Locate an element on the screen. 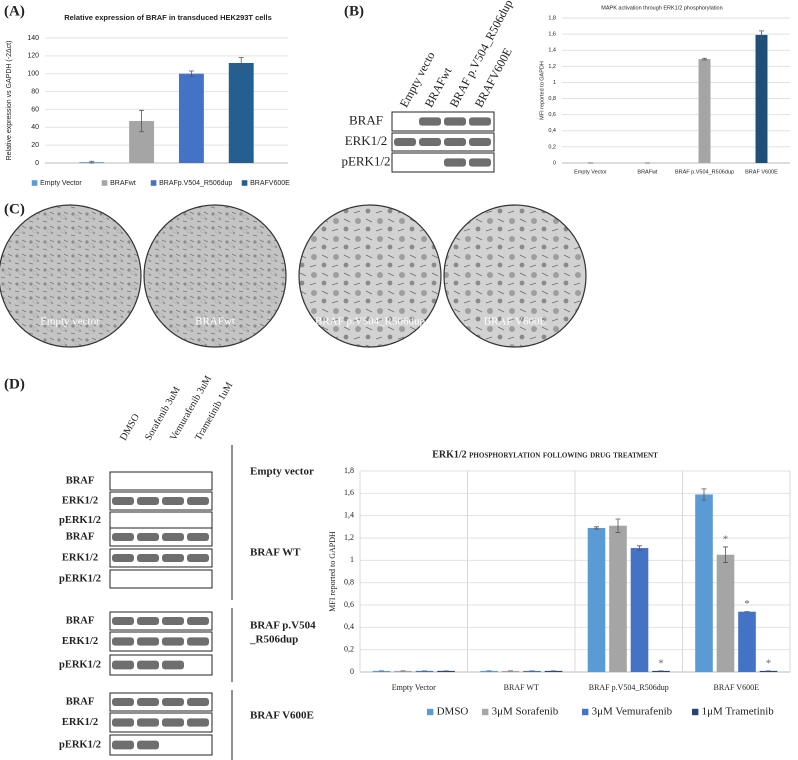 This screenshot has width=798, height=760. y-tick-label: 20 is located at coordinates (35, 145).